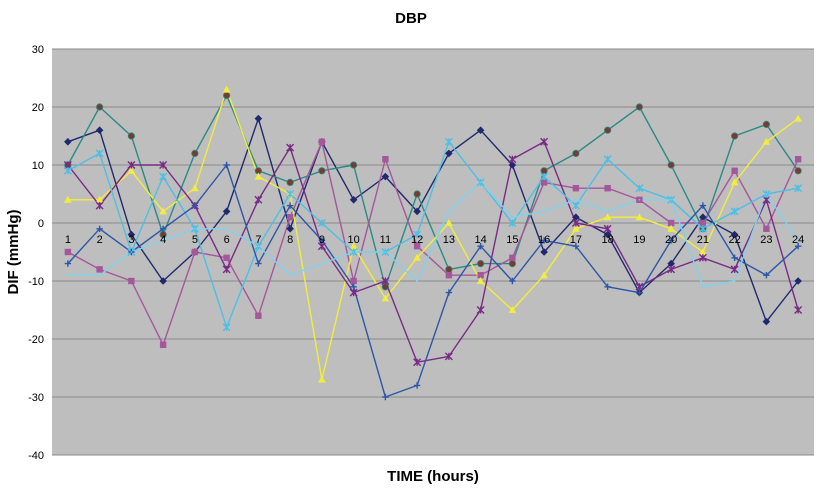 The height and width of the screenshot is (493, 822). What do you see at coordinates (227, 240) in the screenshot?
I see `x-tick-label: 6` at bounding box center [227, 240].